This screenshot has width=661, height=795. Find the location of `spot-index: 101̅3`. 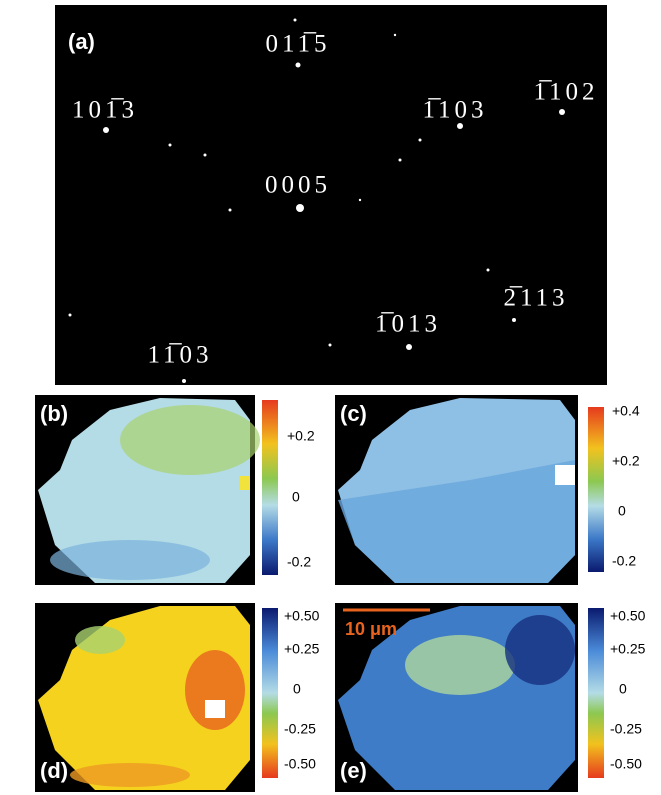

spot-index: 101̅3 is located at coordinates (105, 110).